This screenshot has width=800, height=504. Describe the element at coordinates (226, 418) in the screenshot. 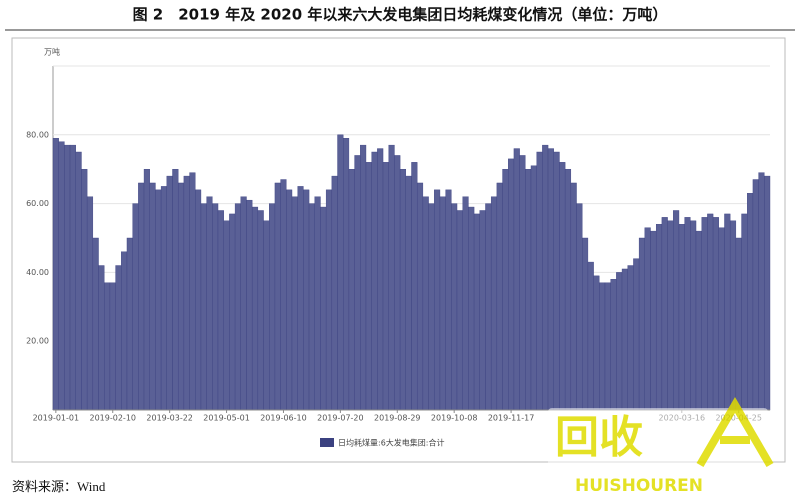

I see `x-tick-label: 2019-05-01` at that location.